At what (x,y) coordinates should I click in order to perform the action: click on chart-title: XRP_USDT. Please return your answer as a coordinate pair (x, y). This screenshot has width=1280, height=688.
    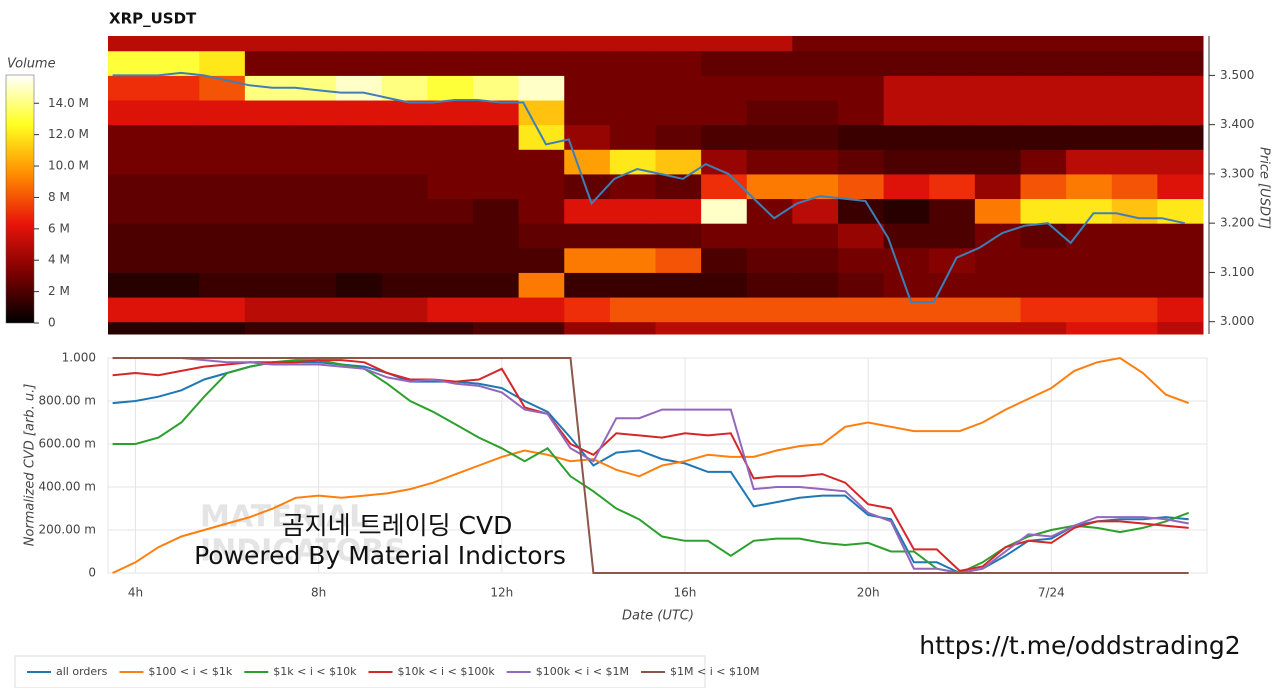
    Looking at the image, I should click on (153, 19).